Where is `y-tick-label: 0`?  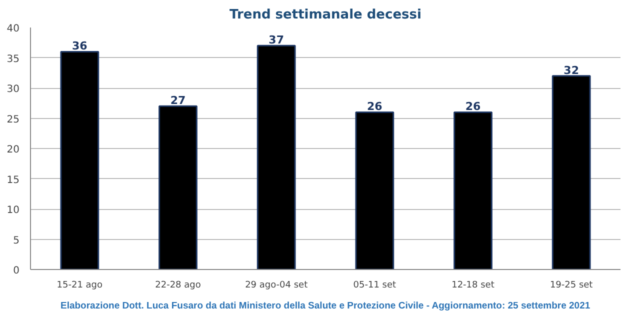 y-tick-label: 0 is located at coordinates (16, 271).